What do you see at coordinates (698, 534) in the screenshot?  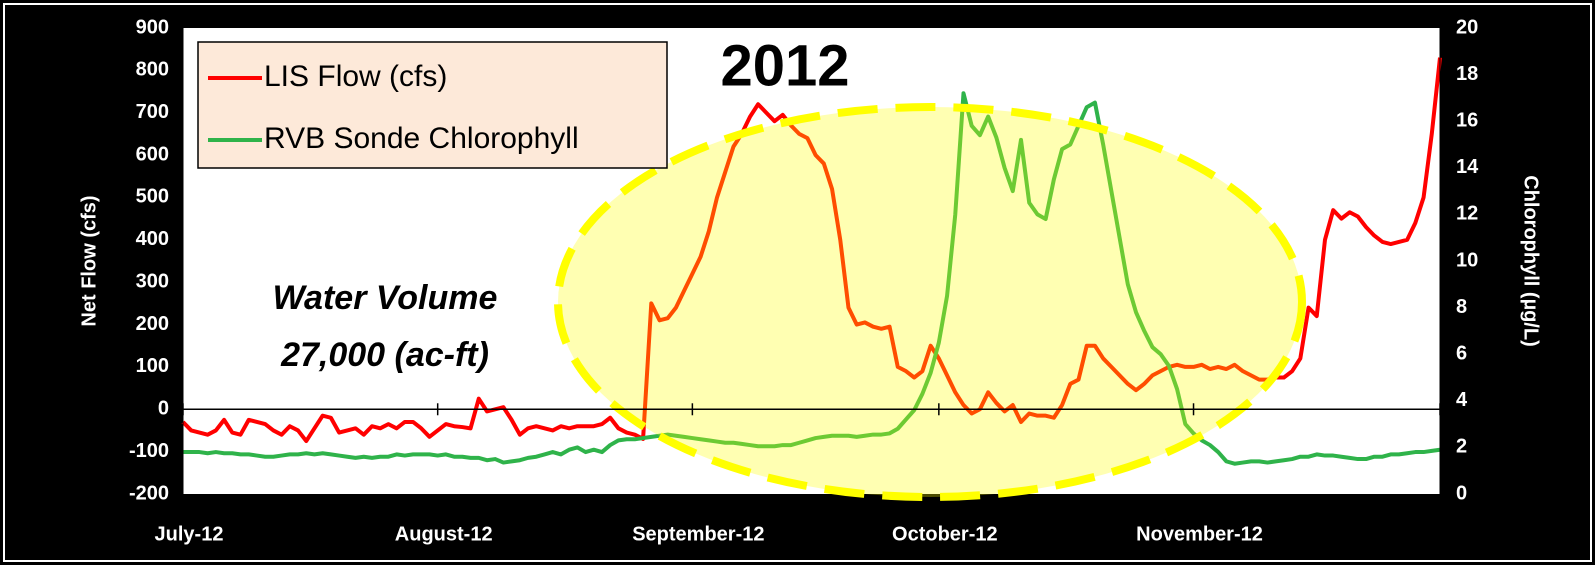 I see `x-tick-label: September-12` at bounding box center [698, 534].